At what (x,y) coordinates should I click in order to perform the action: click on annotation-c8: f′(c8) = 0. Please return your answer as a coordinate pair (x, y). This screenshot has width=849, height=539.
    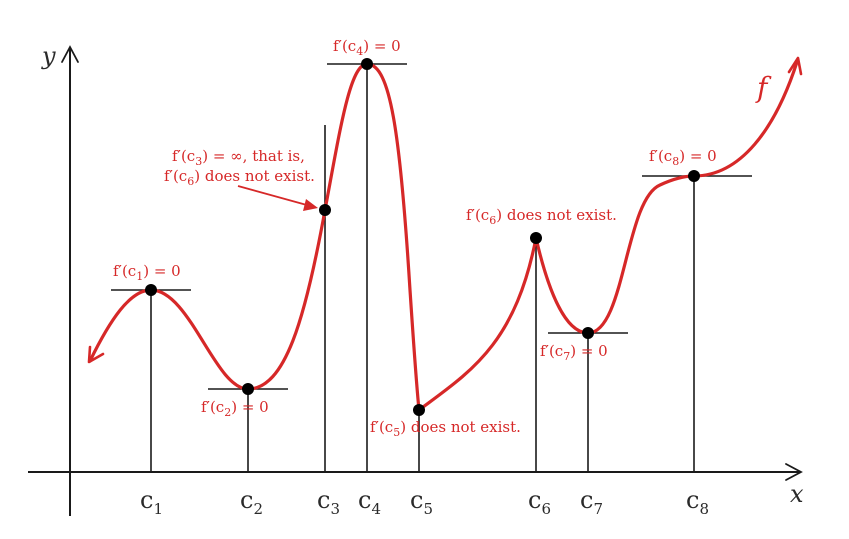
    Looking at the image, I should click on (683, 157).